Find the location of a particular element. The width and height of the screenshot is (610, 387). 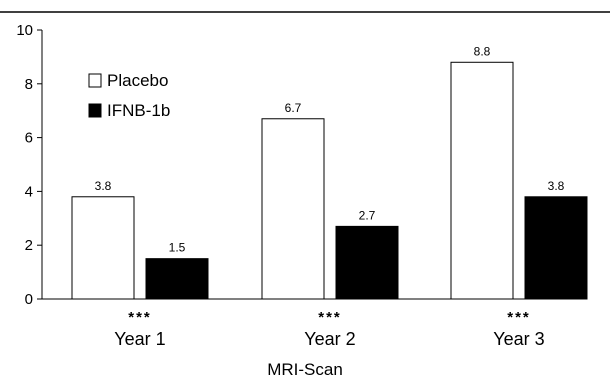

legend-label-ifnb: IFNB-1b is located at coordinates (138, 110).